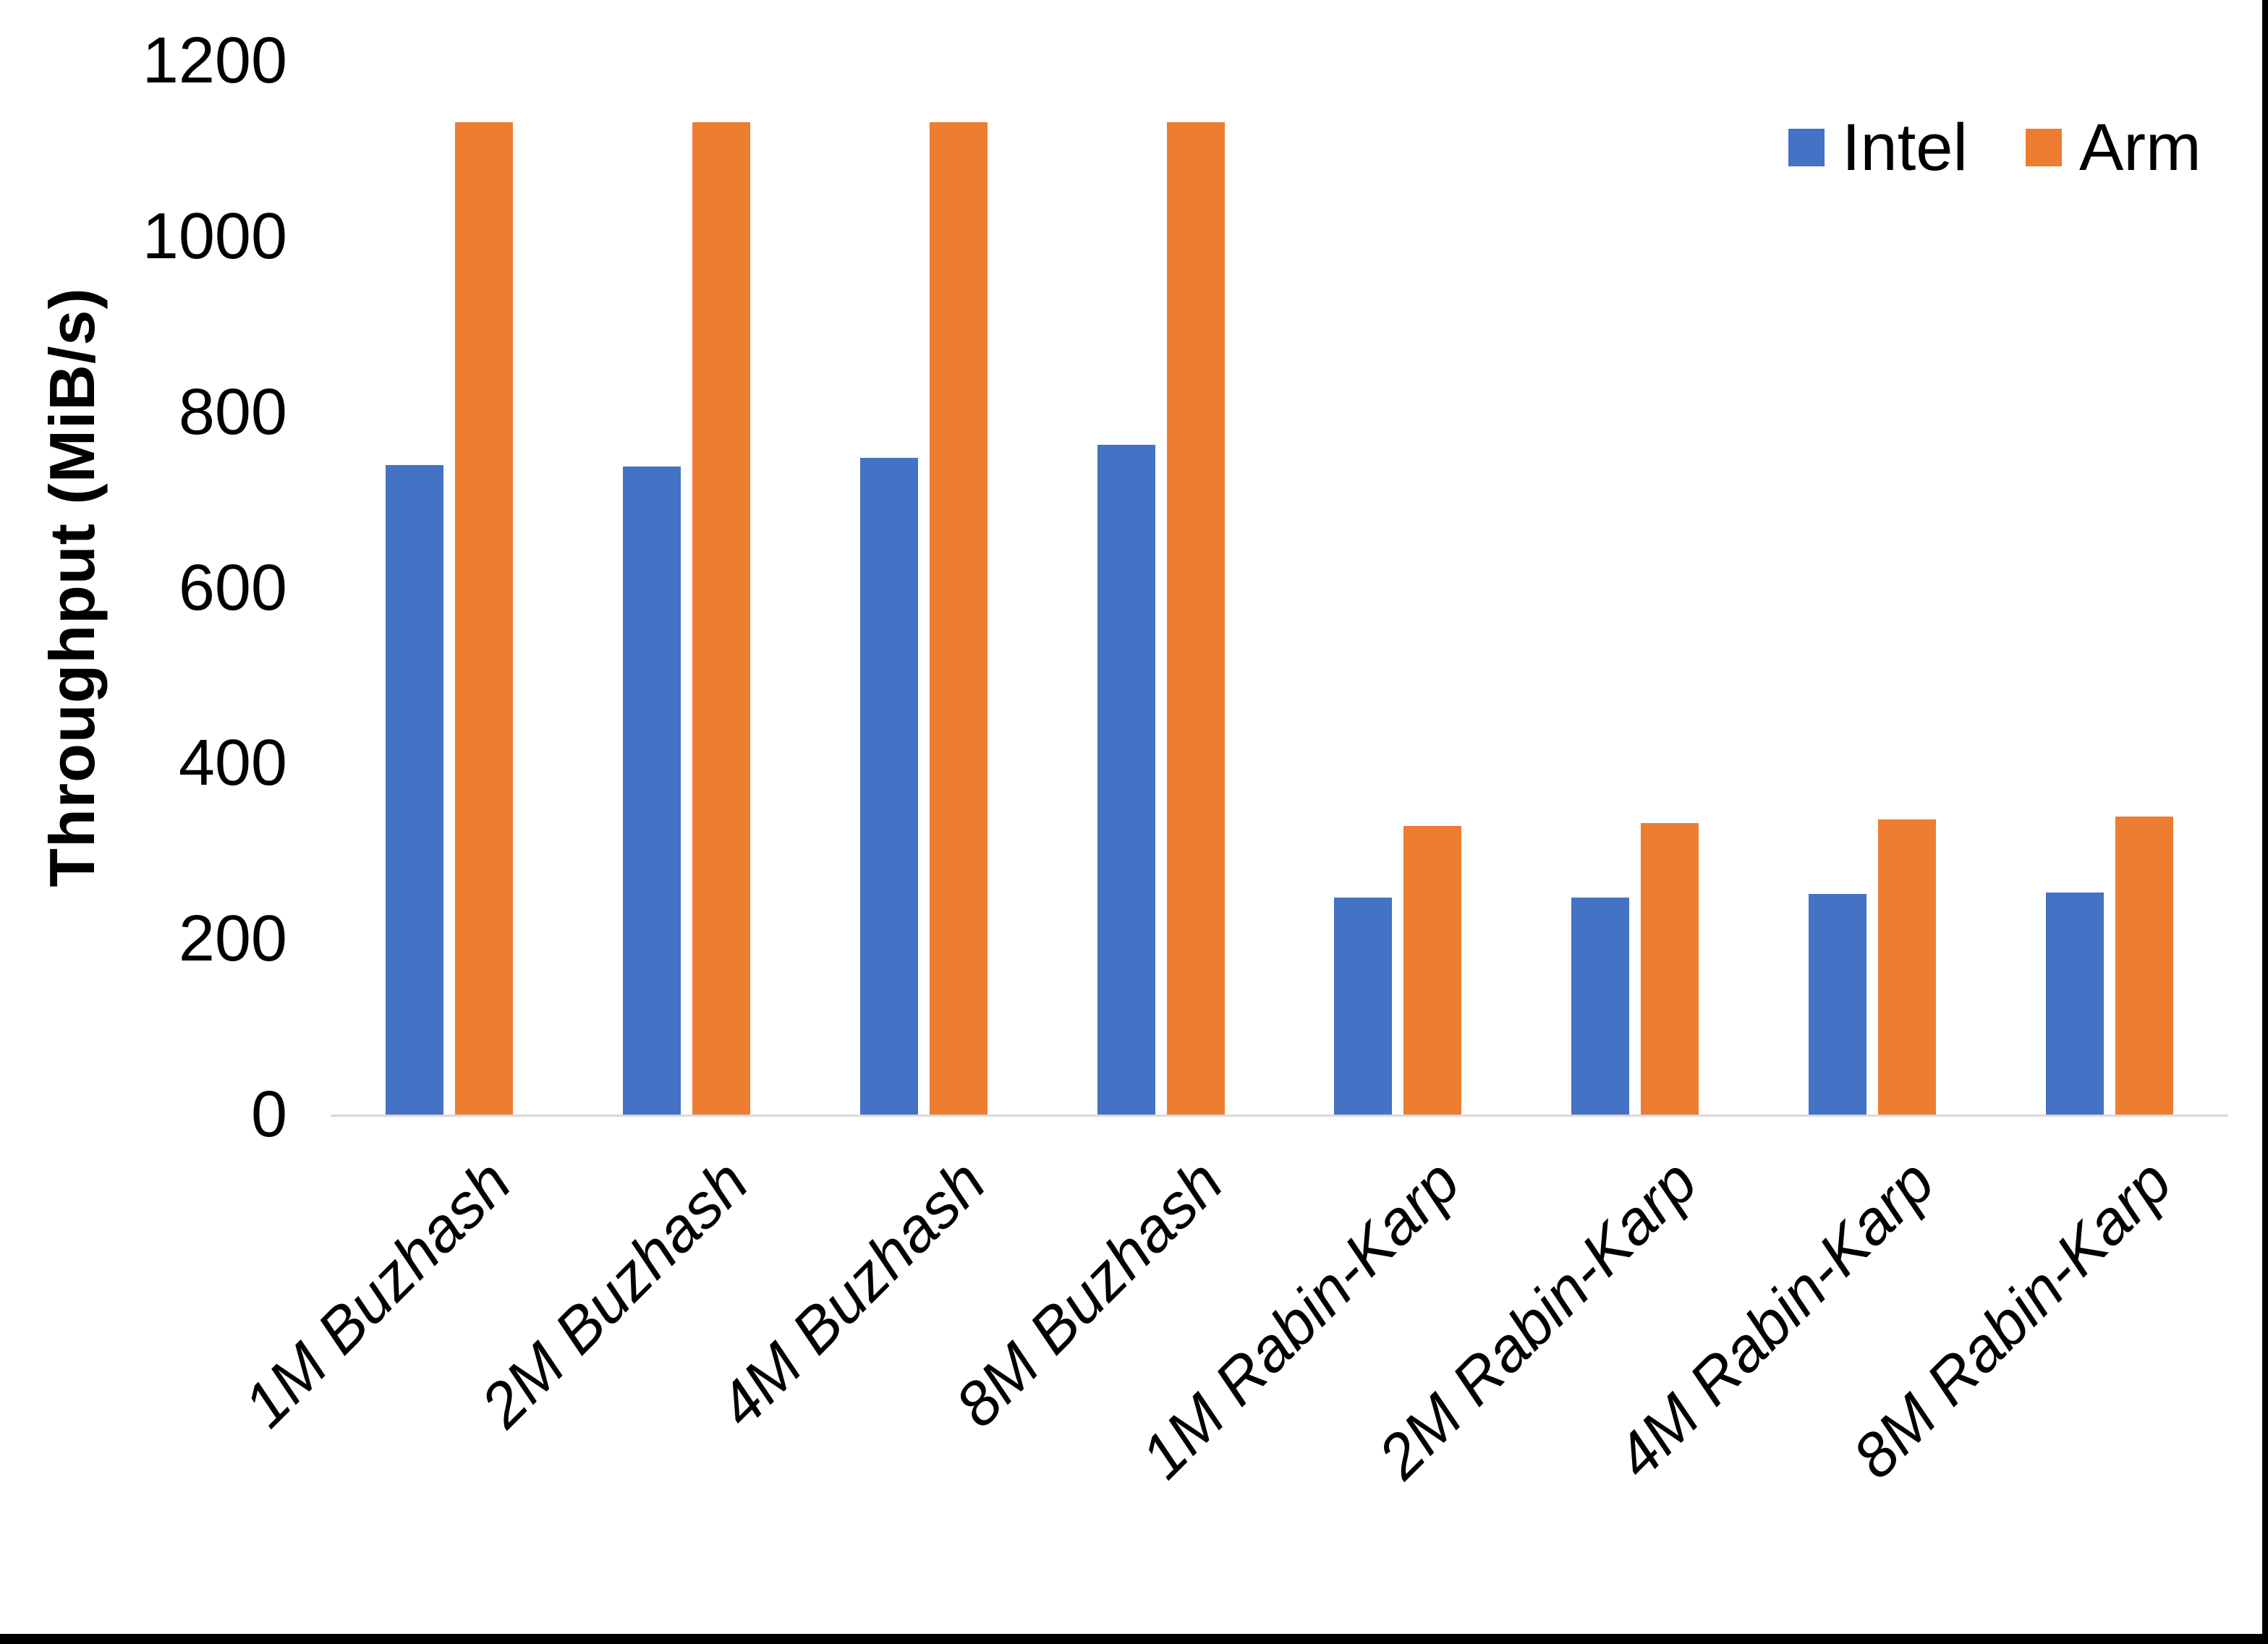 This screenshot has height=1644, width=2268. I want to click on y-tick-label: 200, so click(232, 939).